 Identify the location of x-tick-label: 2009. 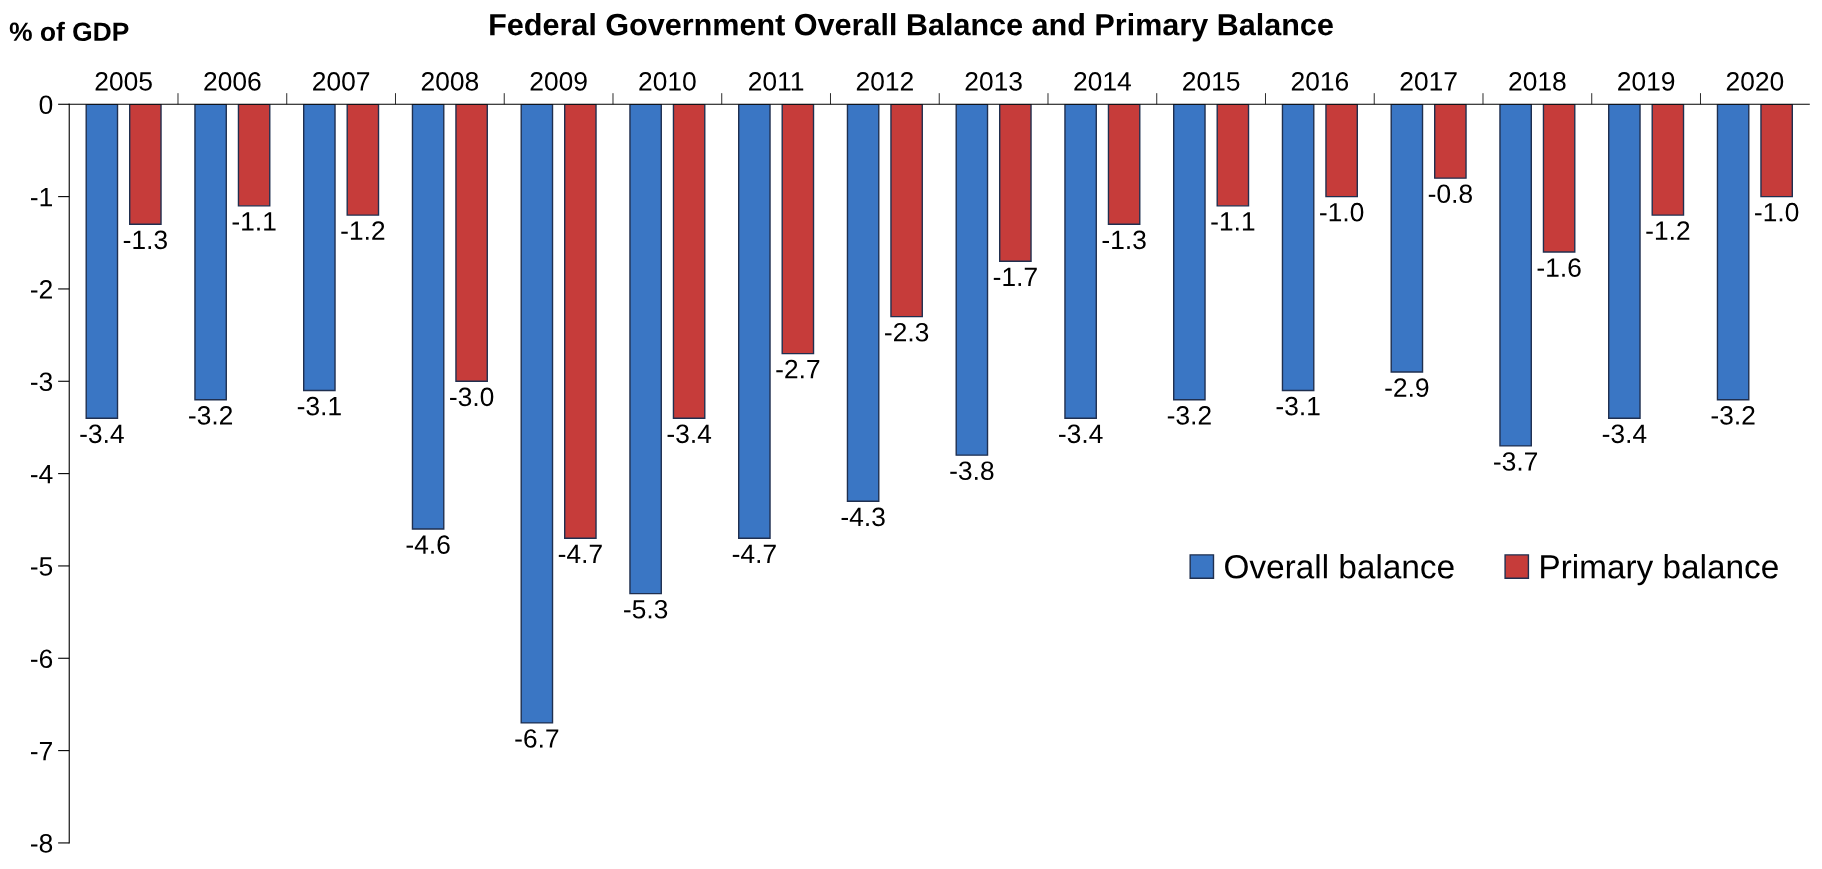
(558, 81).